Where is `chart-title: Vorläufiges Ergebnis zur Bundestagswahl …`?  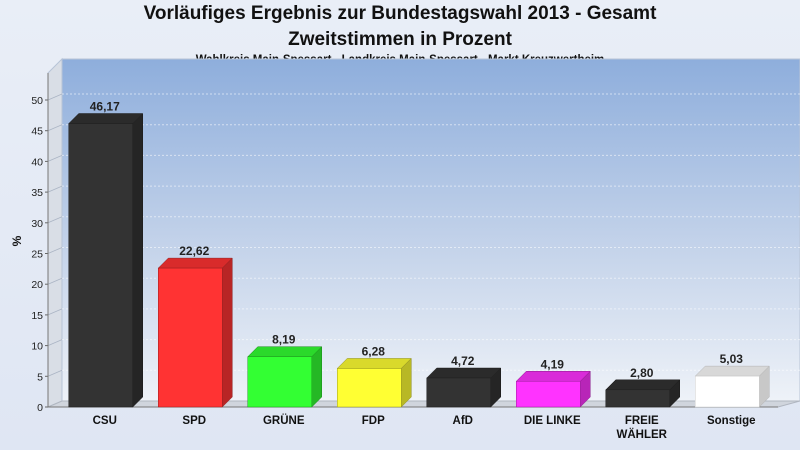 chart-title: Vorläufiges Ergebnis zur Bundestagswahl … is located at coordinates (400, 13).